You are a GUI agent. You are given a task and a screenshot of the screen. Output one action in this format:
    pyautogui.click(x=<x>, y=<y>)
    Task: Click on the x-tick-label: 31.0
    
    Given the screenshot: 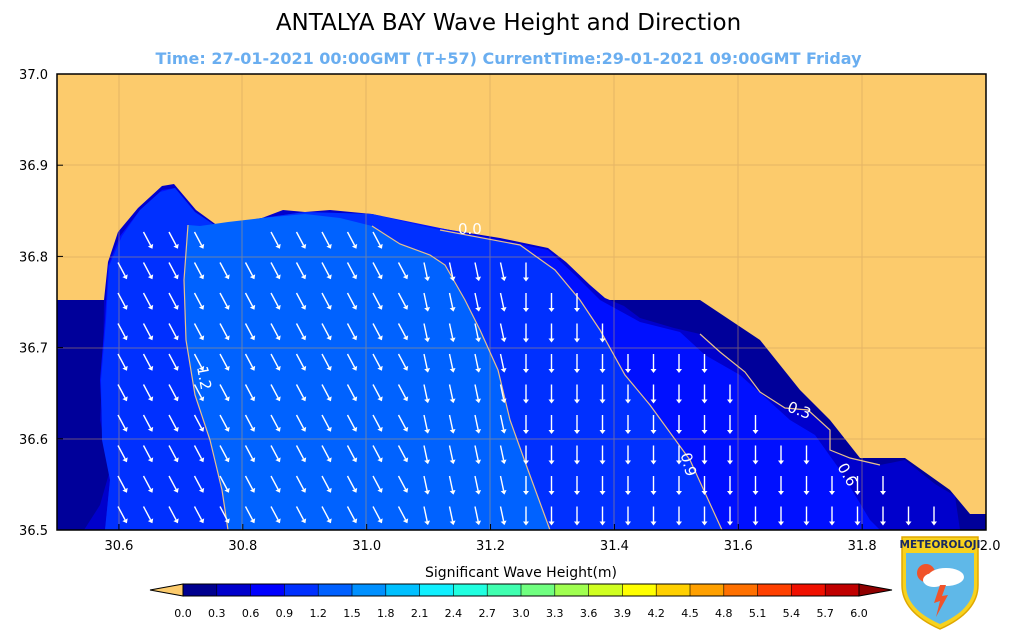 What is the action you would take?
    pyautogui.click(x=366, y=546)
    